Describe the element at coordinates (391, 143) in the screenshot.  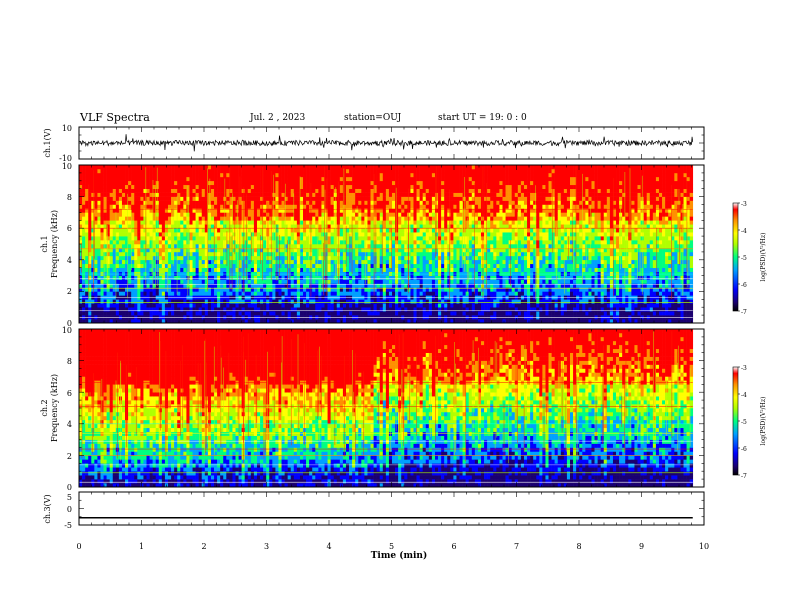
I see `ch1-waveform-ticks` at that location.